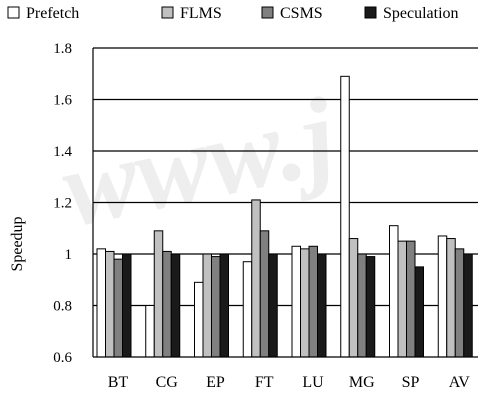  What do you see at coordinates (459, 303) in the screenshot?
I see `bar-av-csms` at bounding box center [459, 303].